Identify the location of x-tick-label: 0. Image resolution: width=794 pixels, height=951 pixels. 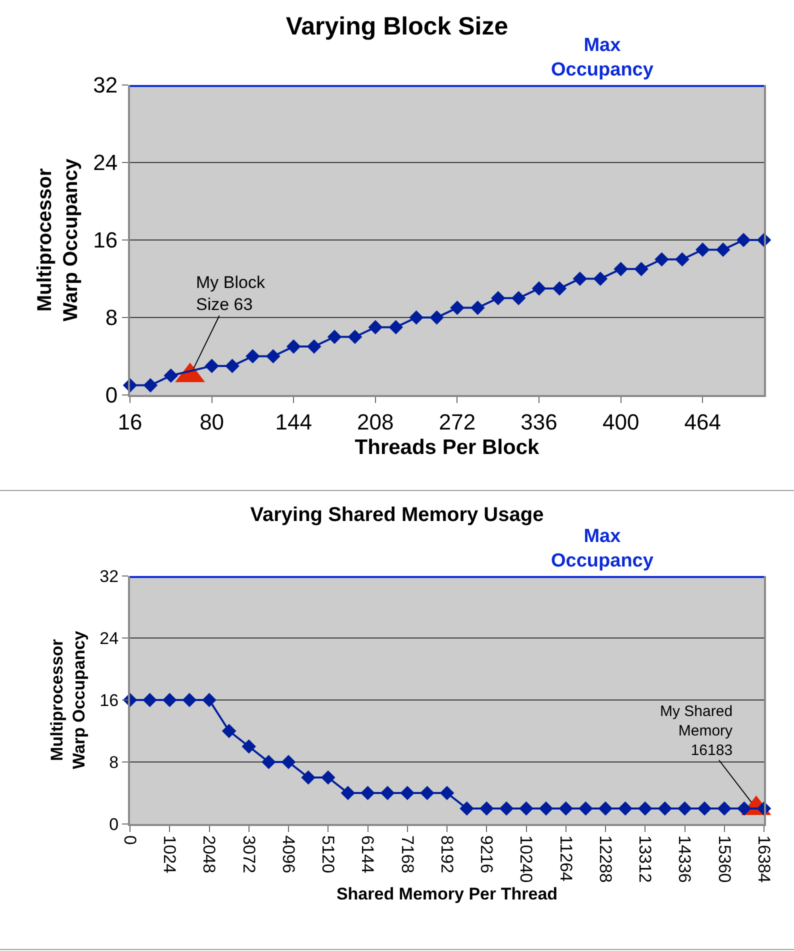
(130, 840).